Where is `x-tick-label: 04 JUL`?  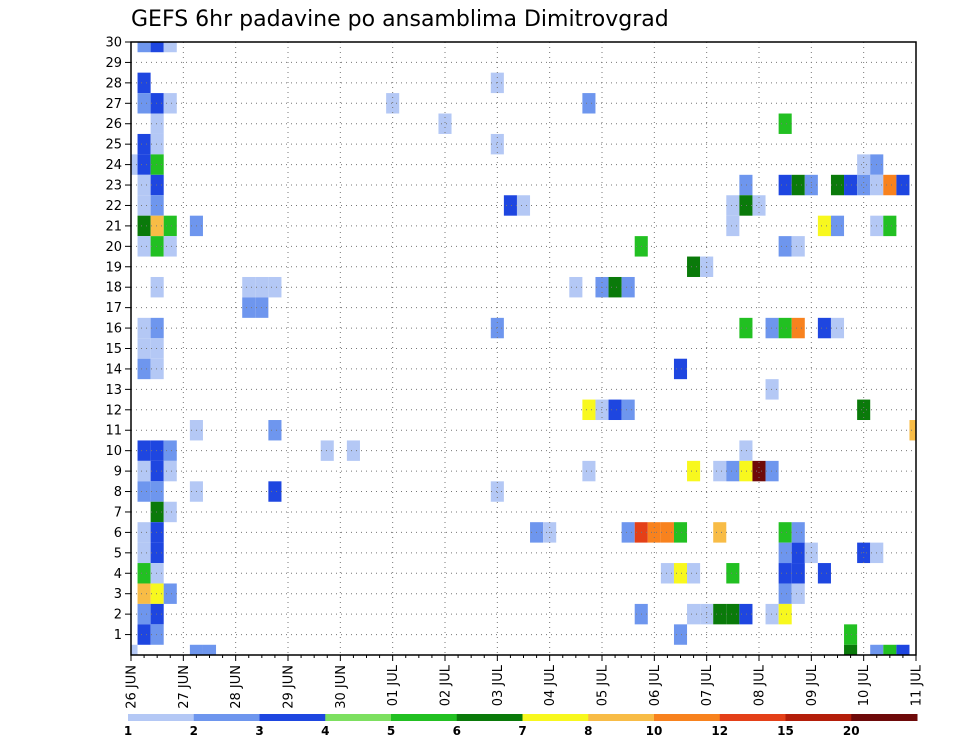 x-tick-label: 04 JUL is located at coordinates (550, 685).